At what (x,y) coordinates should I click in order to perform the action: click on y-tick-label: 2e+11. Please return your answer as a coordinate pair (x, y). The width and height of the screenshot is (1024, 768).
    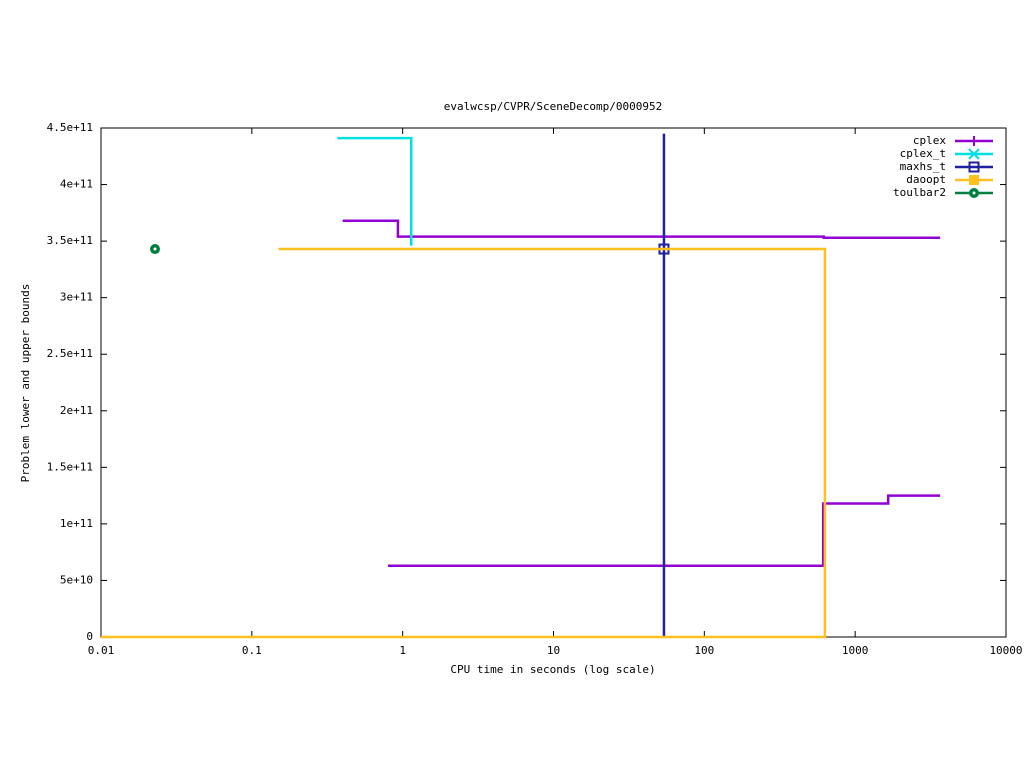
    Looking at the image, I should click on (76, 410).